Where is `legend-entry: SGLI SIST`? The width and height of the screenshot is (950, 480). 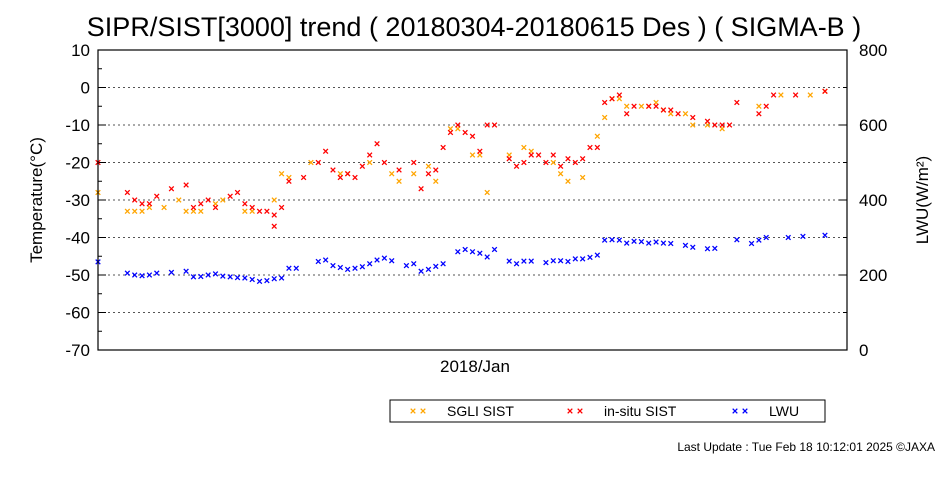 legend-entry: SGLI SIST is located at coordinates (480, 411).